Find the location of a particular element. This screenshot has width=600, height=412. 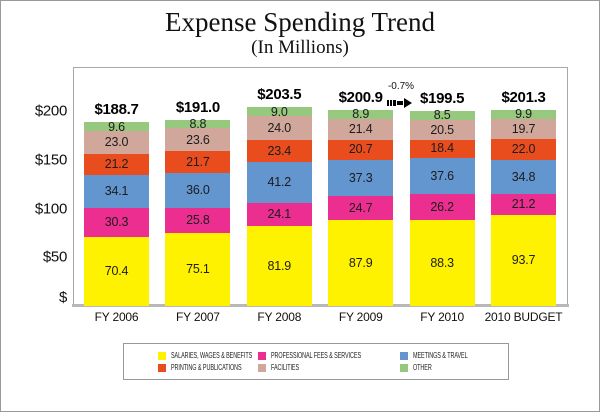

segment-value-label: 24.7 is located at coordinates (360, 207).